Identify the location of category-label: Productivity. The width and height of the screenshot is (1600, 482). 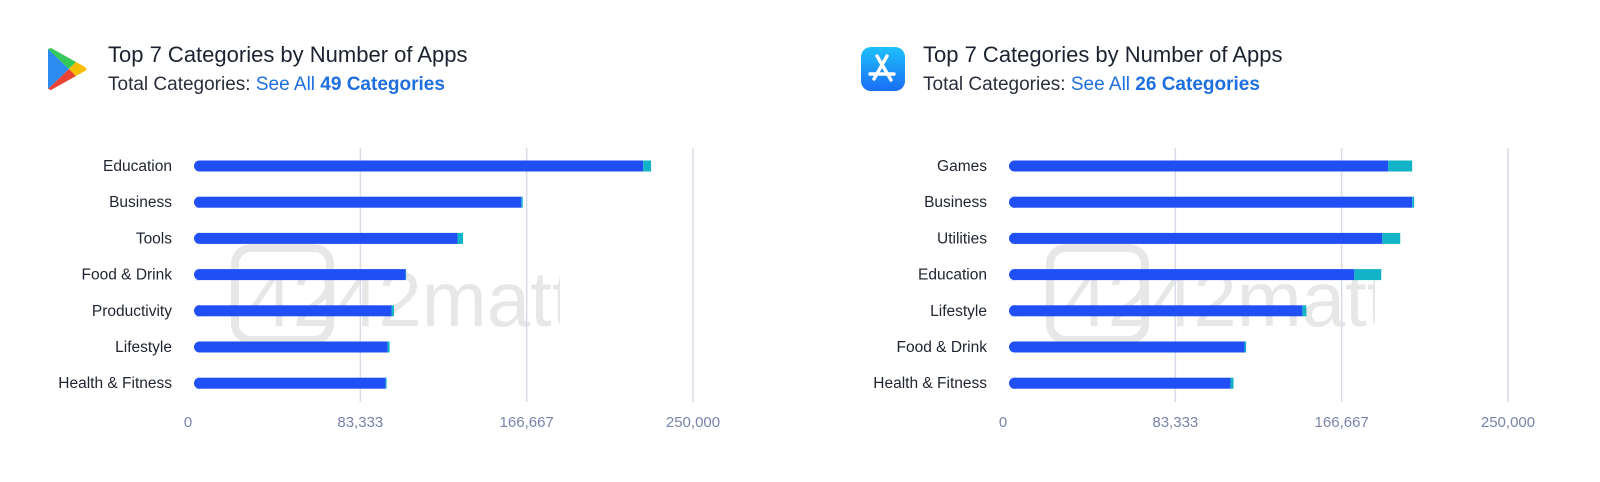
(132, 311).